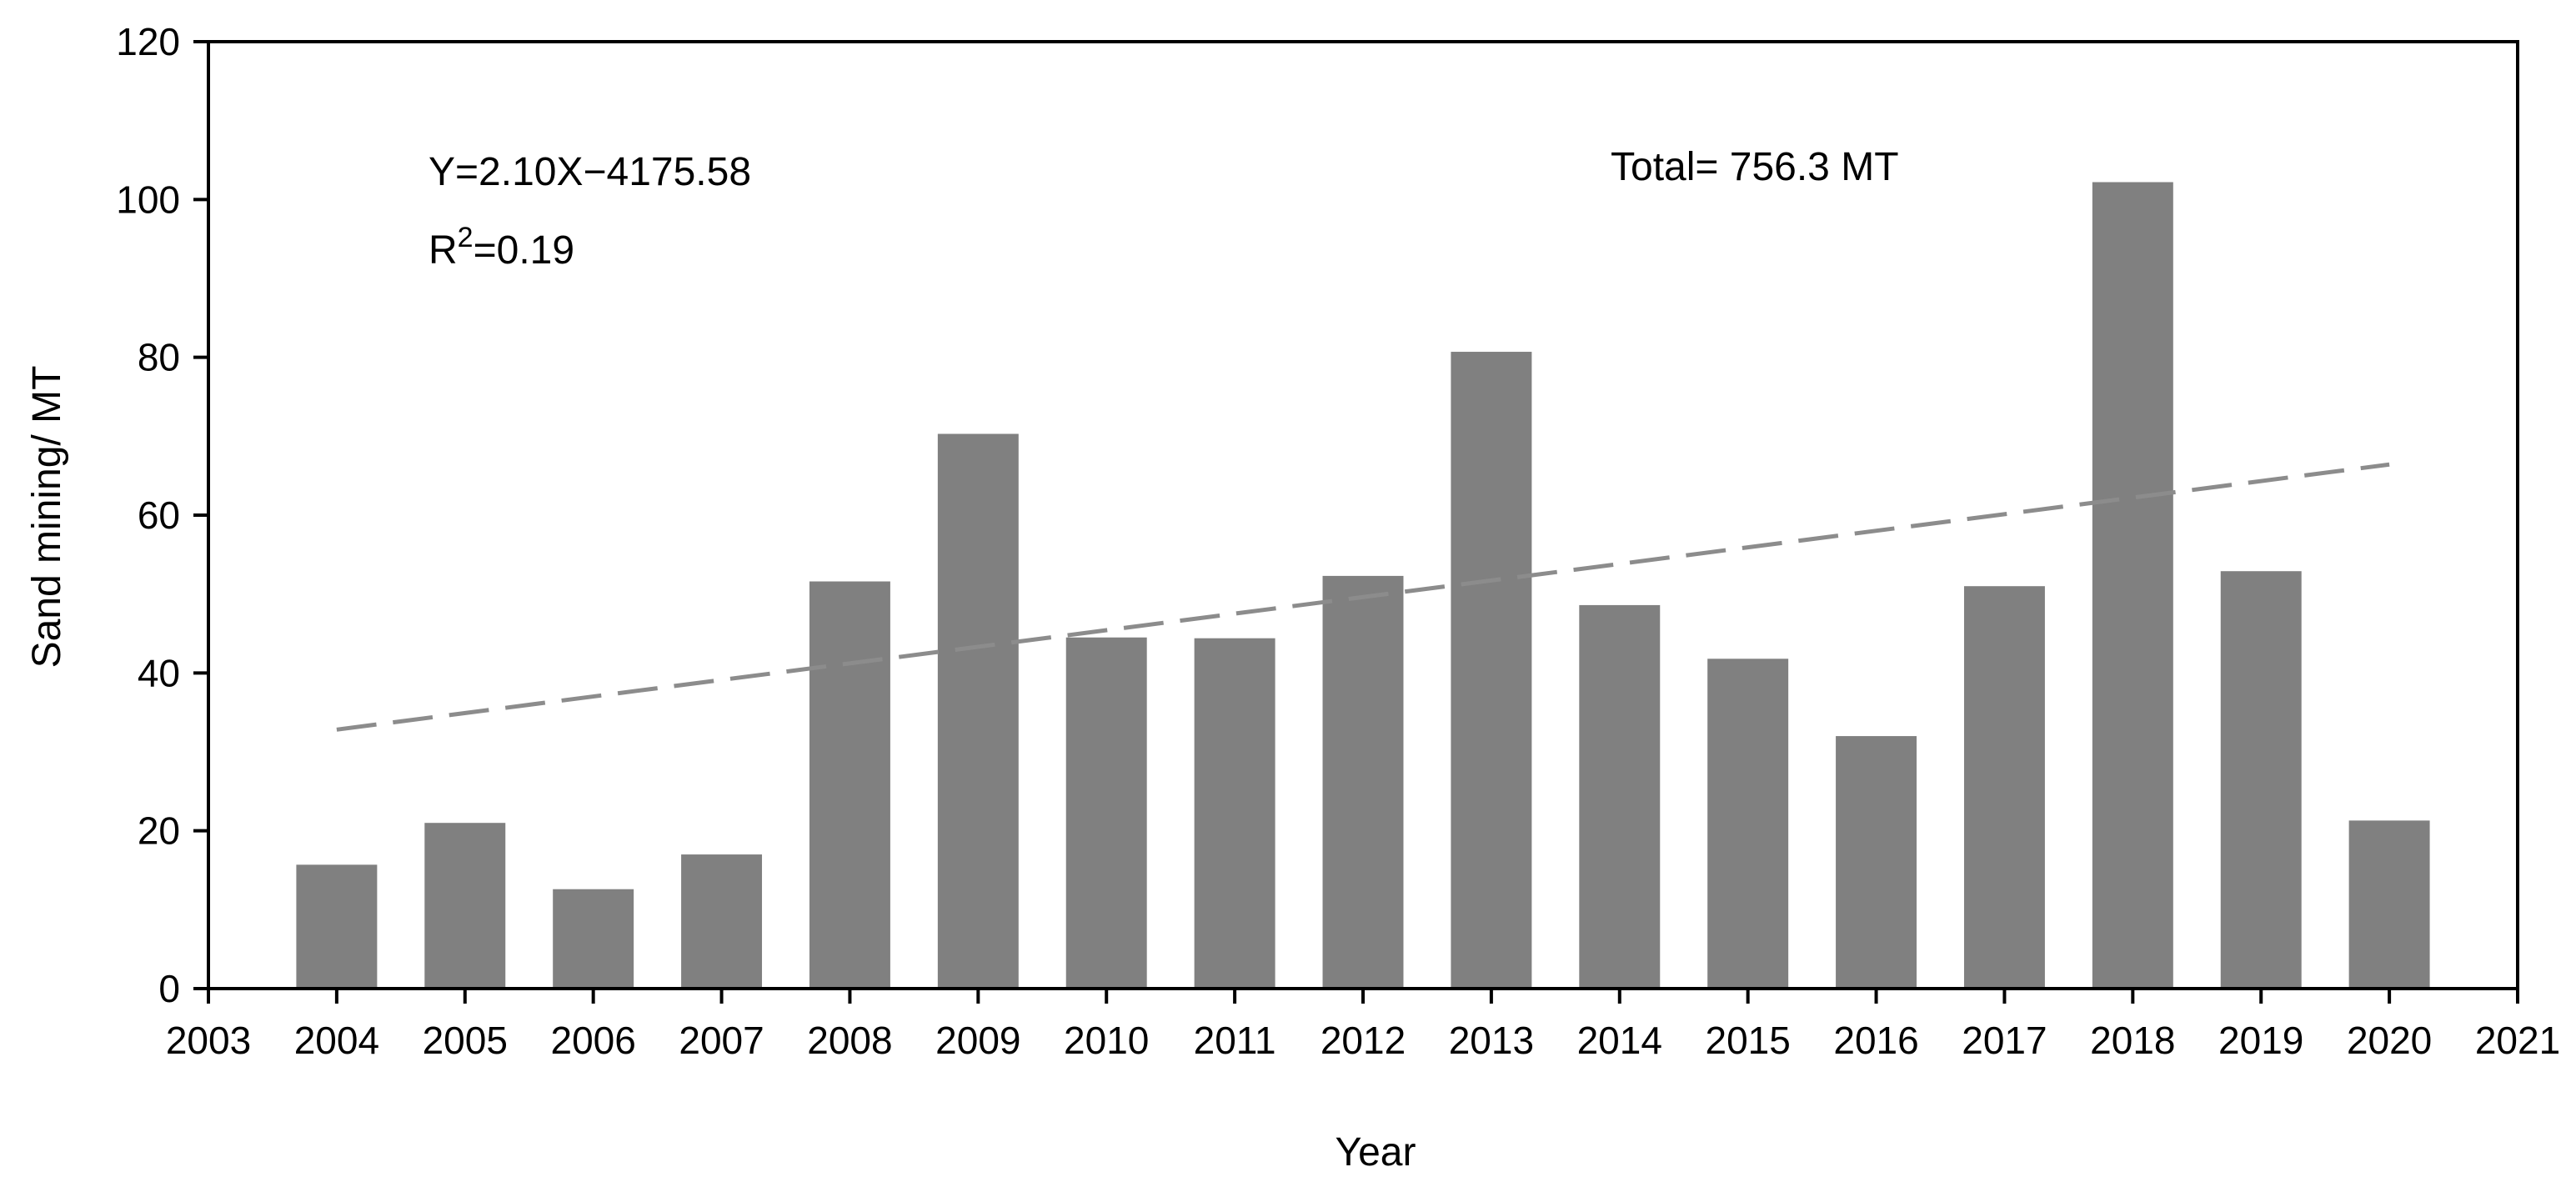 The width and height of the screenshot is (2576, 1197). What do you see at coordinates (159, 831) in the screenshot?
I see `y-tick-label: 20` at bounding box center [159, 831].